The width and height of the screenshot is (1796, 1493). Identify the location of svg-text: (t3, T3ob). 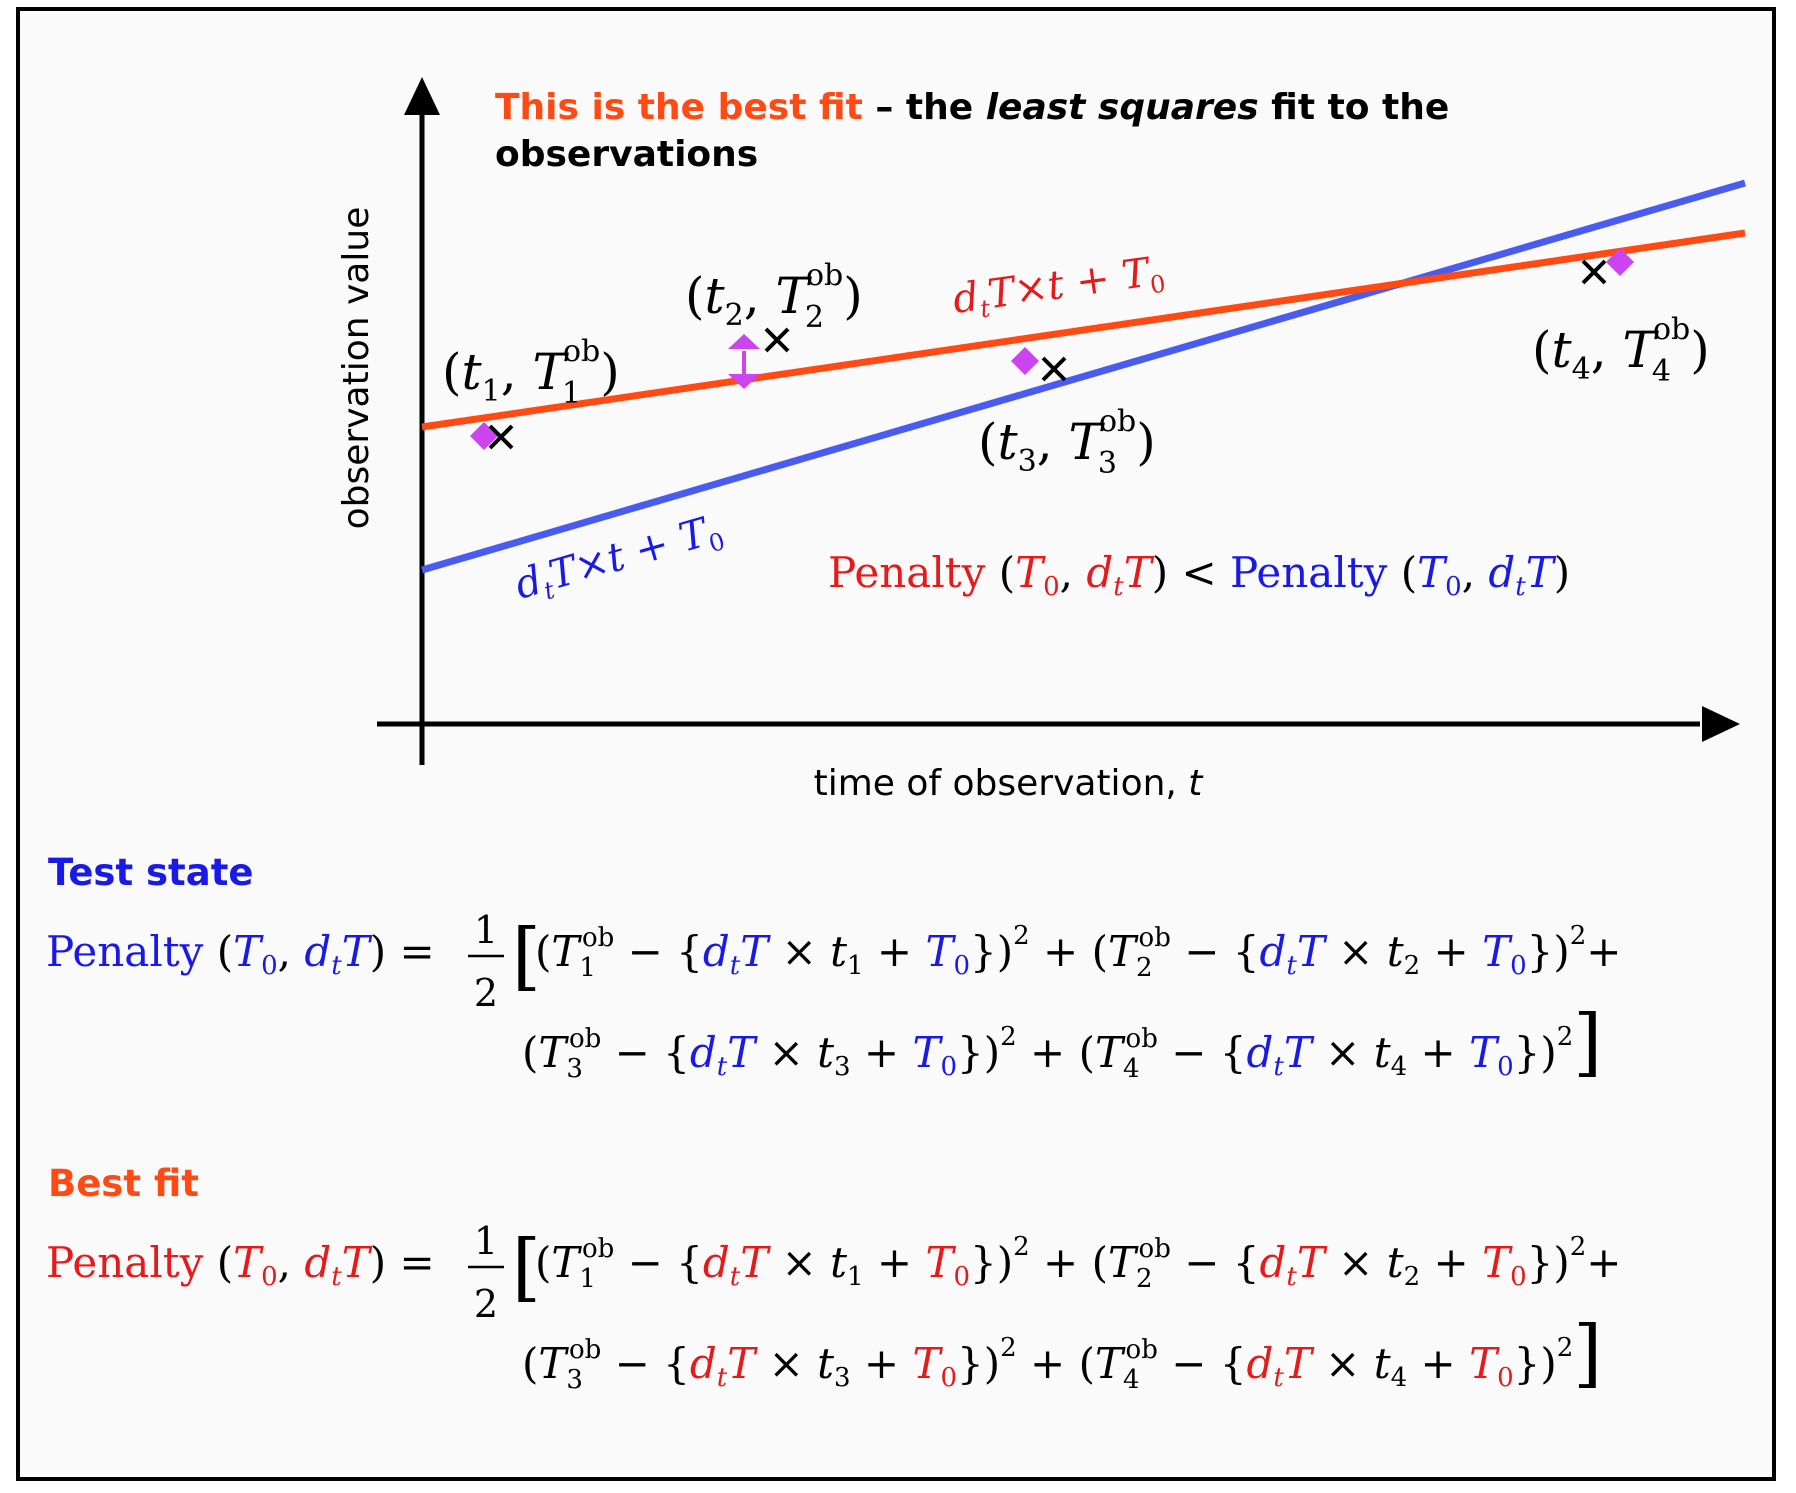
(1067, 442).